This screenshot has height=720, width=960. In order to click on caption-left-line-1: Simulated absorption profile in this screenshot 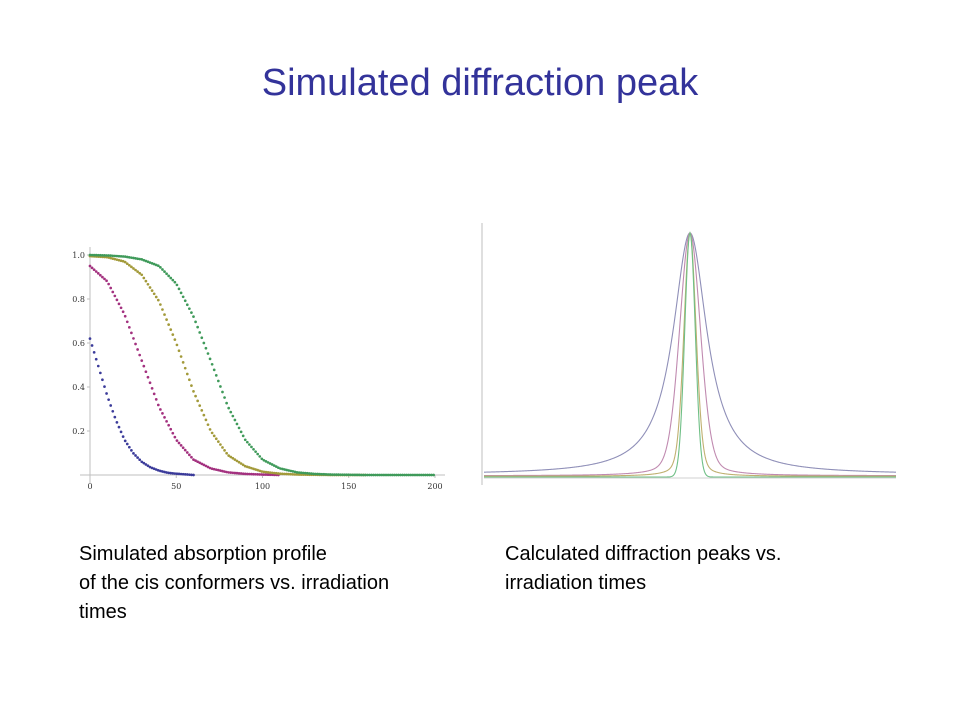, I will do `click(203, 554)`.